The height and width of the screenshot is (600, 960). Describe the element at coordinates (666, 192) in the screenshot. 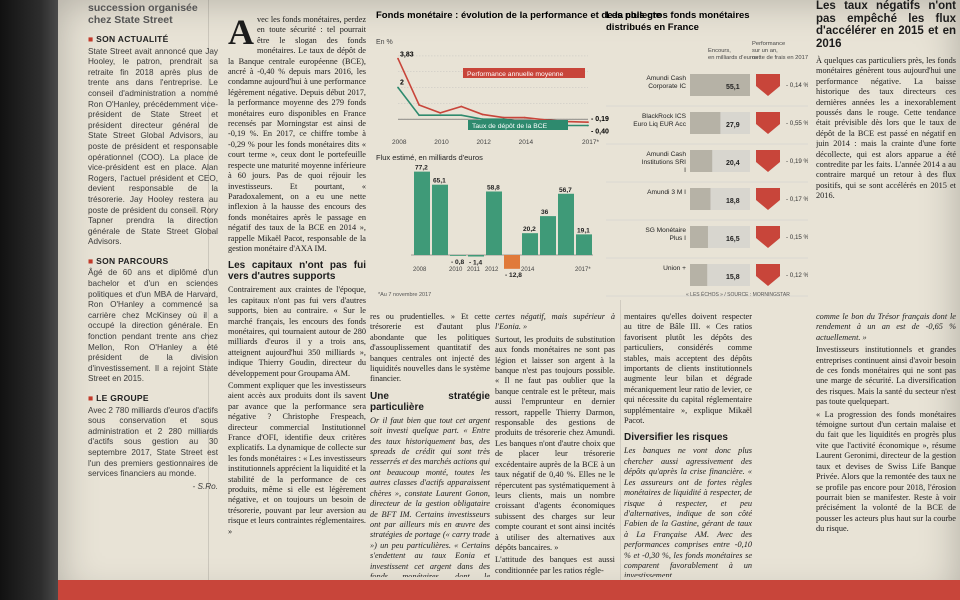

I see `fund-name: Amundi 3 M I` at that location.